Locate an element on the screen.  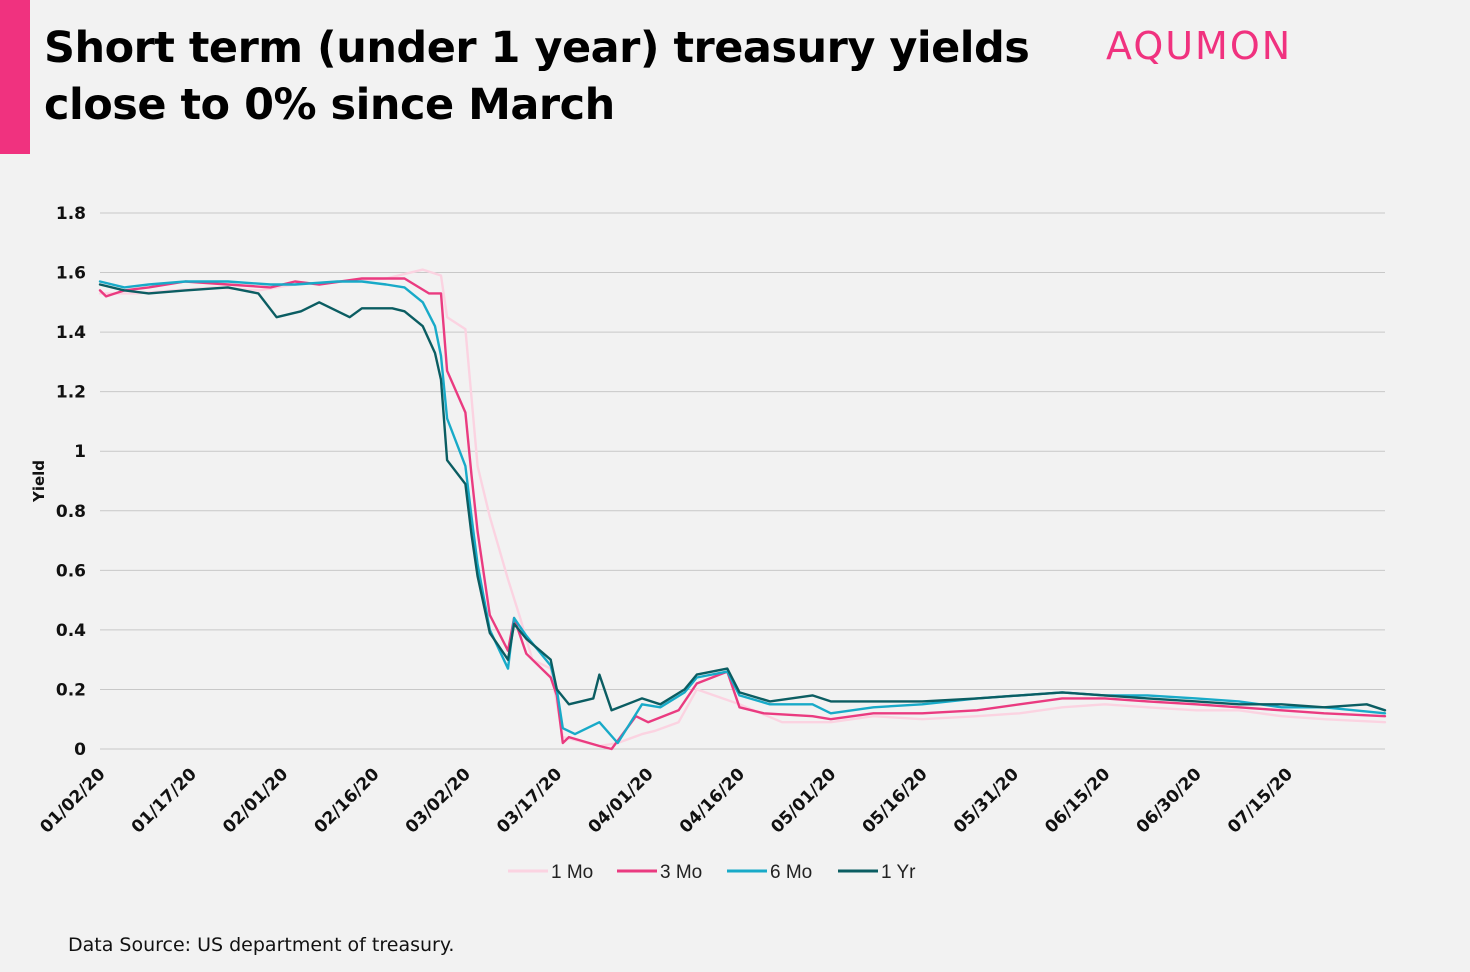
legend: 1 Mo 3 Mo 6 Mo 1 Yr is located at coordinates (712, 872).